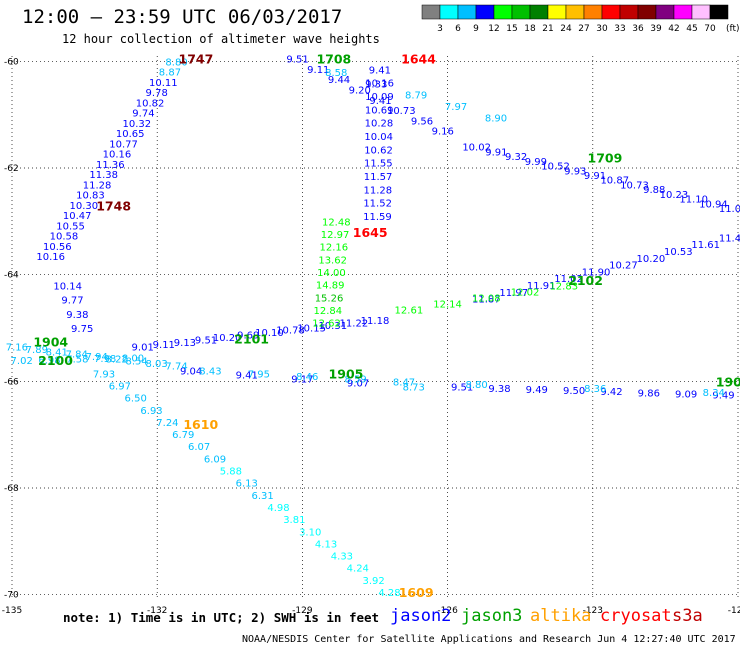 The height and width of the screenshot is (650, 740). What do you see at coordinates (358, 384) in the screenshot?
I see `swh-point-jason2: 9.07` at bounding box center [358, 384].